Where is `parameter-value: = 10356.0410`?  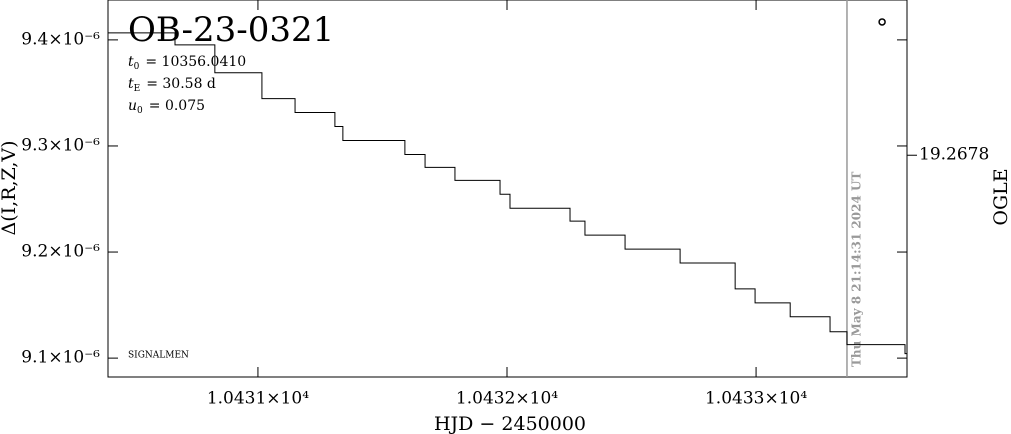 parameter-value: = 10356.0410 is located at coordinates (195, 62).